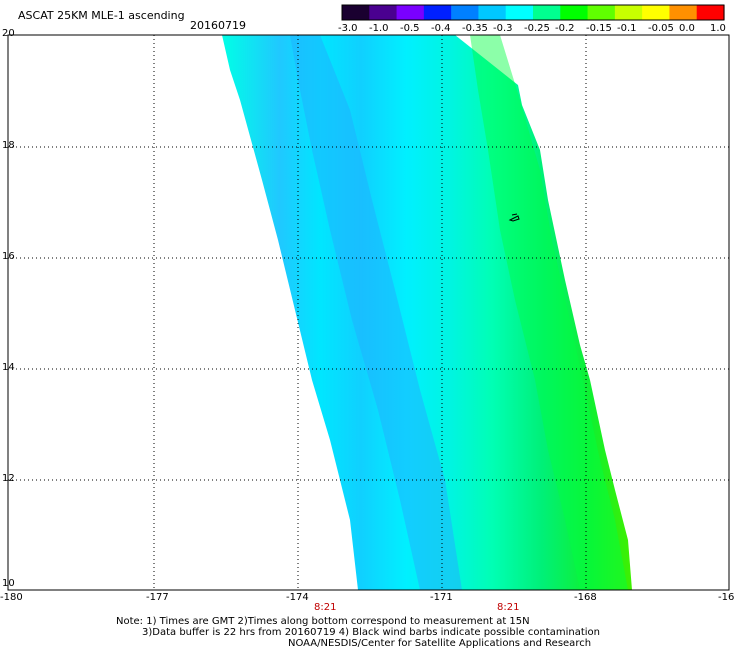 The image size is (740, 650). I want to click on lon-label-174: -174, so click(297, 597).